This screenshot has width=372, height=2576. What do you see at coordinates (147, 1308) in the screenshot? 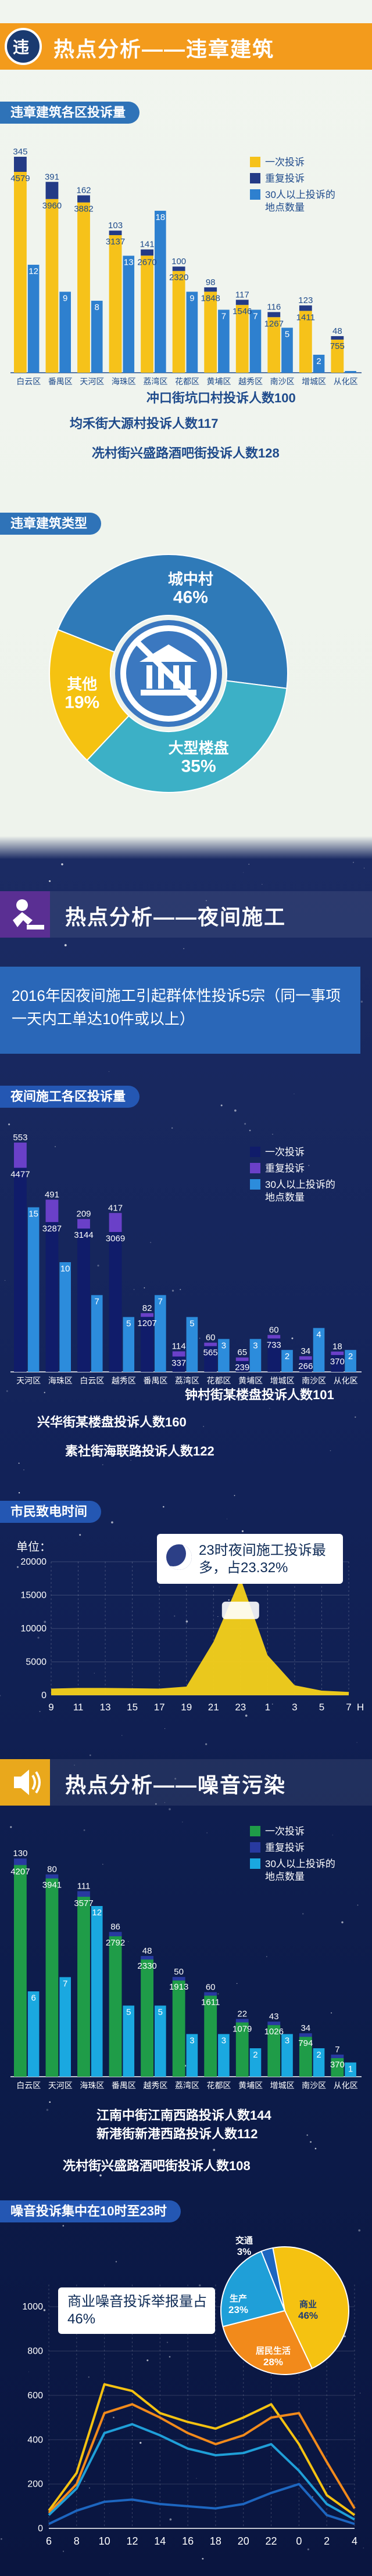
I see `data-label-series2: 82` at bounding box center [147, 1308].